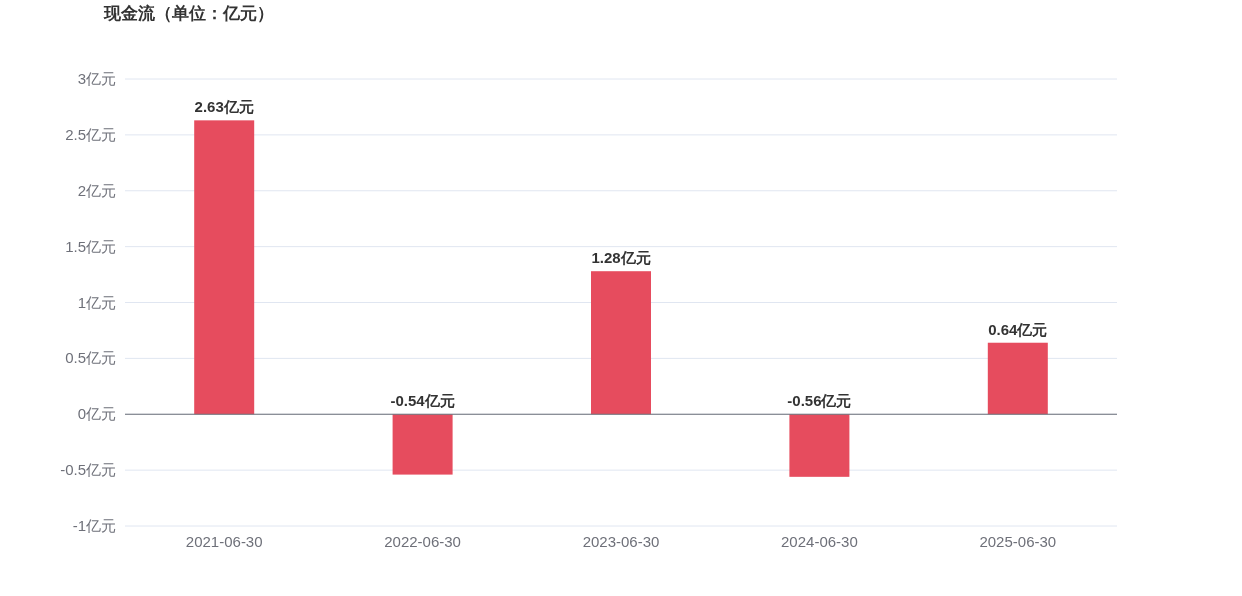 The height and width of the screenshot is (596, 1242). What do you see at coordinates (224, 541) in the screenshot?
I see `x-tick-label: 2021-06-30` at bounding box center [224, 541].